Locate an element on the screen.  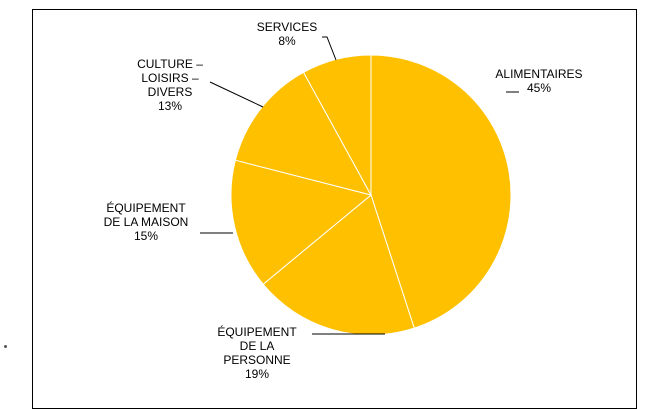
slice-label-0: ALIMENTAIRES 45% is located at coordinates (538, 81).